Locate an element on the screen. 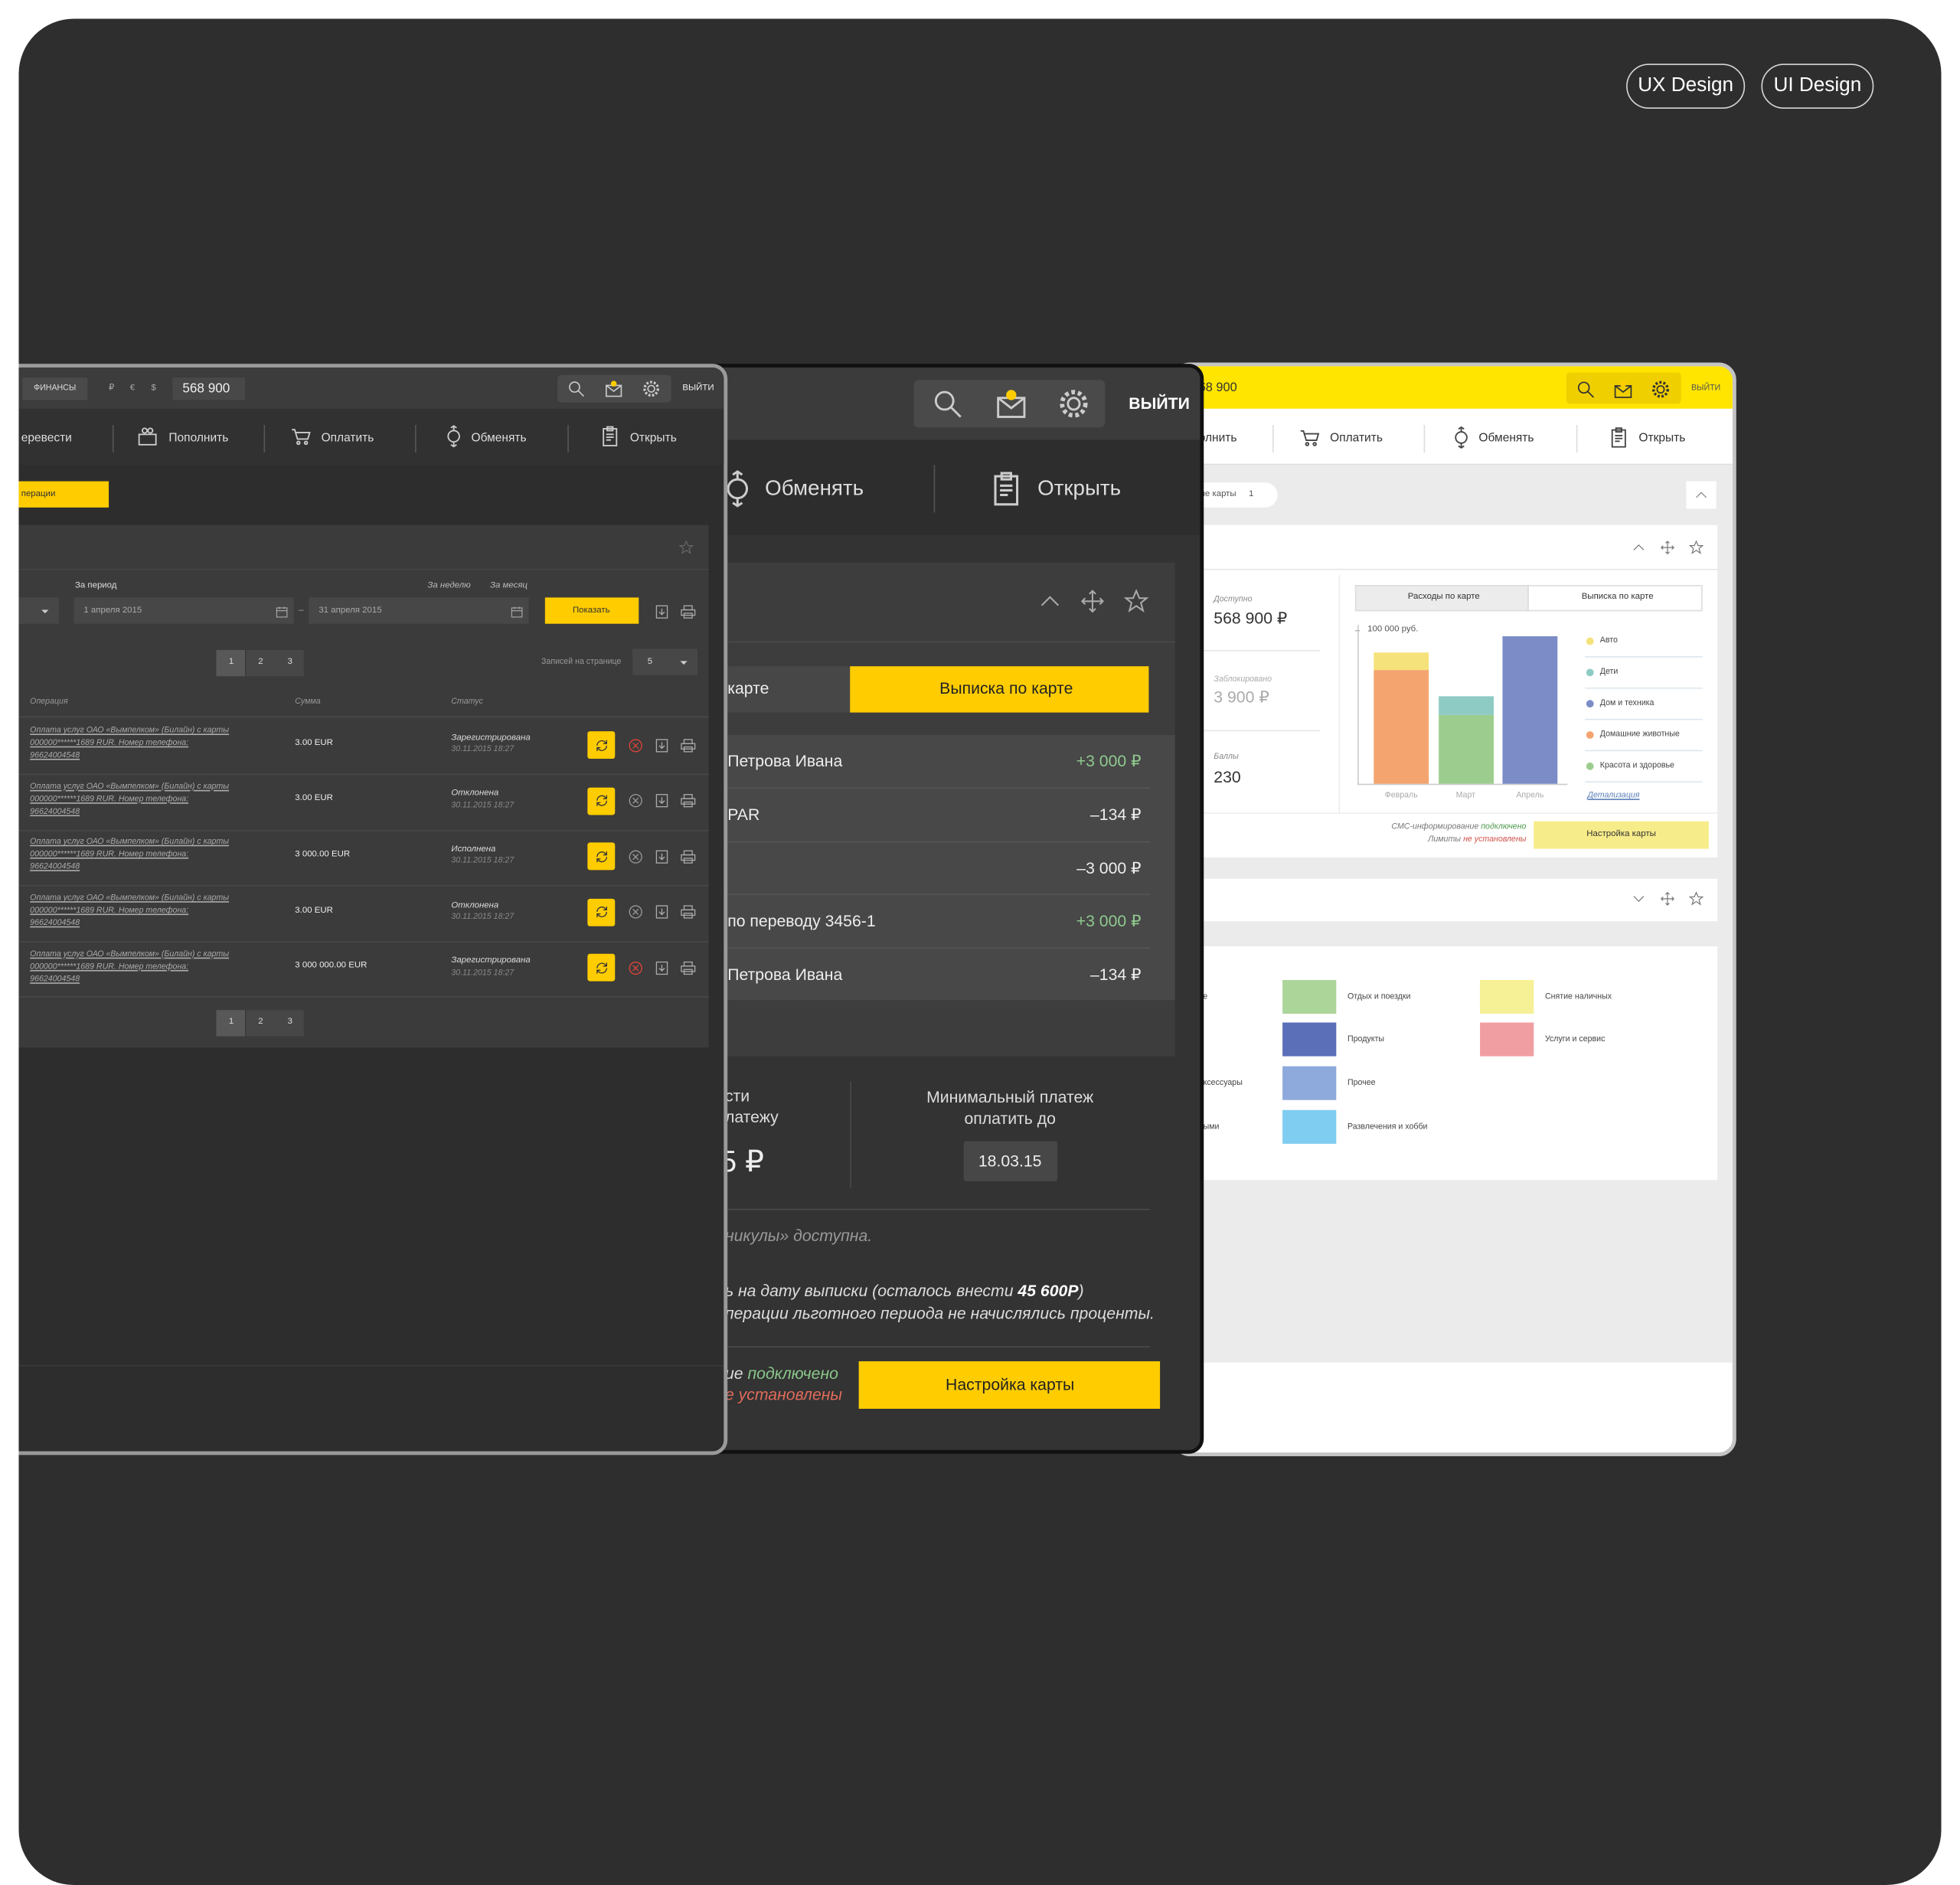  icon-down is located at coordinates (1639, 899).